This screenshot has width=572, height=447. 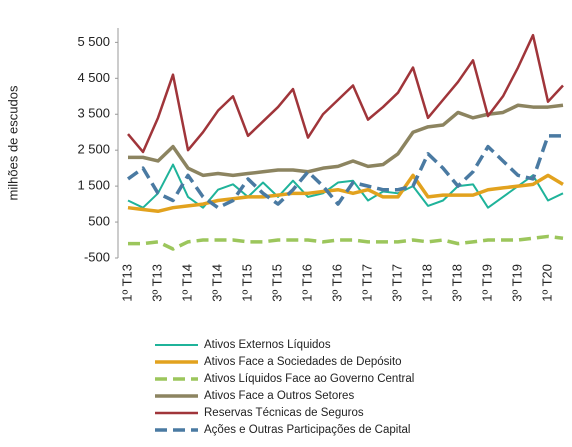 What do you see at coordinates (99, 221) in the screenshot?
I see `y-tick-label: 500` at bounding box center [99, 221].